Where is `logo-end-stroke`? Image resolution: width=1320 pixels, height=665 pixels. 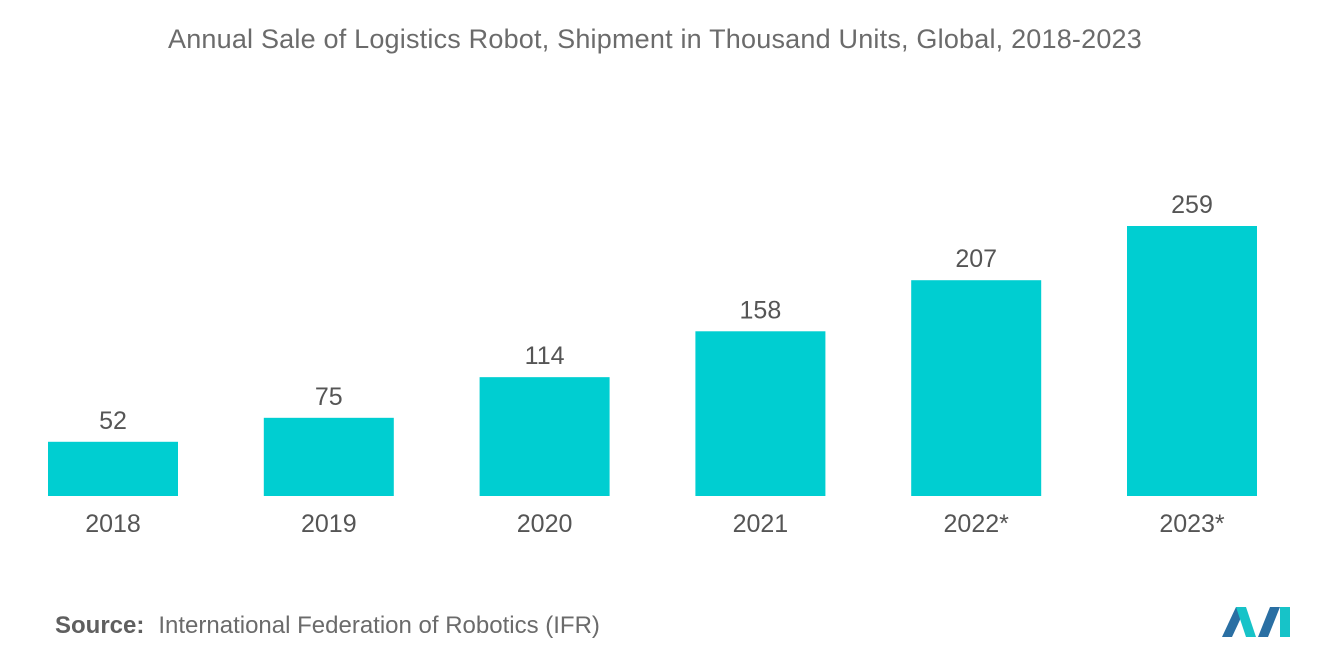 logo-end-stroke is located at coordinates (1285, 622).